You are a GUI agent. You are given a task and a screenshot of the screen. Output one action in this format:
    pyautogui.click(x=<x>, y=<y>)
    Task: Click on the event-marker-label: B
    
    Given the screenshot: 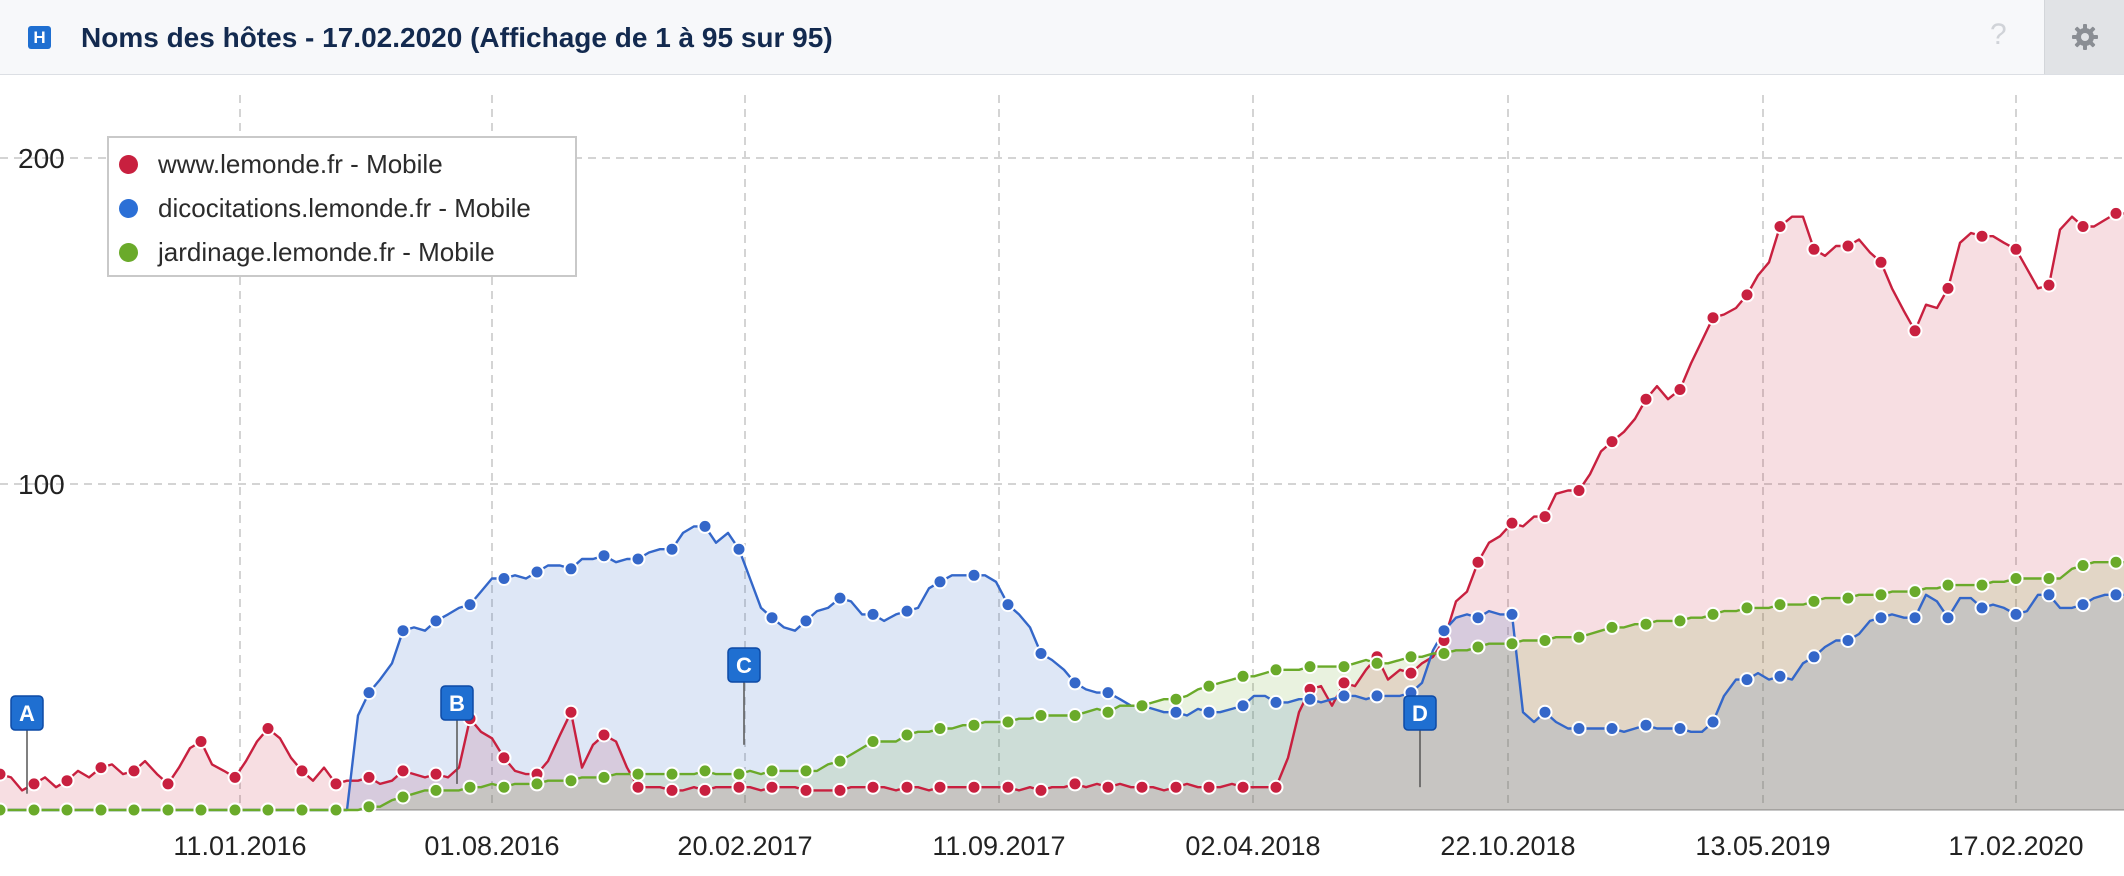 What is the action you would take?
    pyautogui.click(x=457, y=703)
    